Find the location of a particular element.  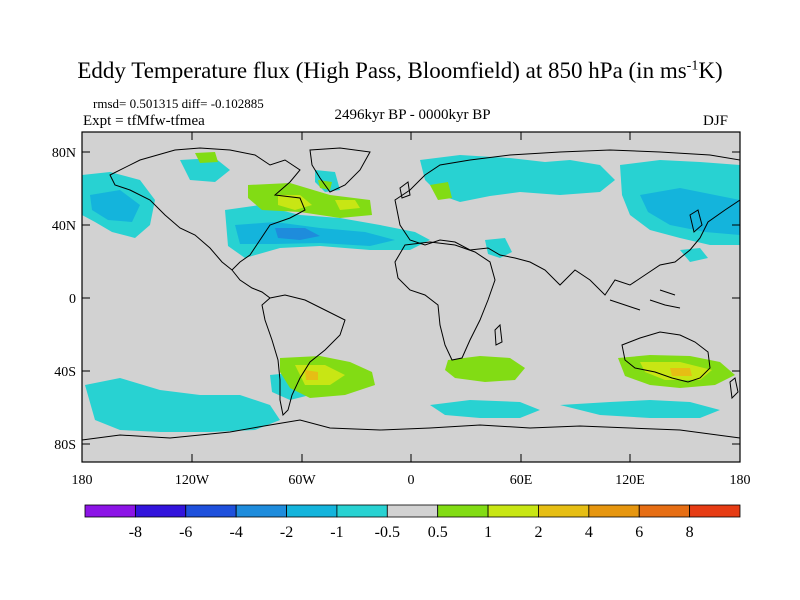

coastline-new-zealand is located at coordinates (734, 388).